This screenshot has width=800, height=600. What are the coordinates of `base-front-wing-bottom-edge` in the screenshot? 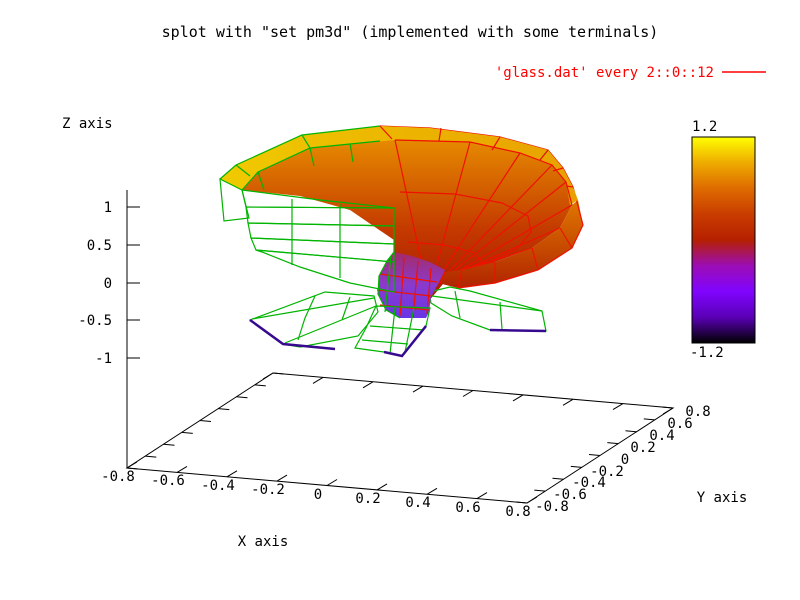 It's located at (405, 341).